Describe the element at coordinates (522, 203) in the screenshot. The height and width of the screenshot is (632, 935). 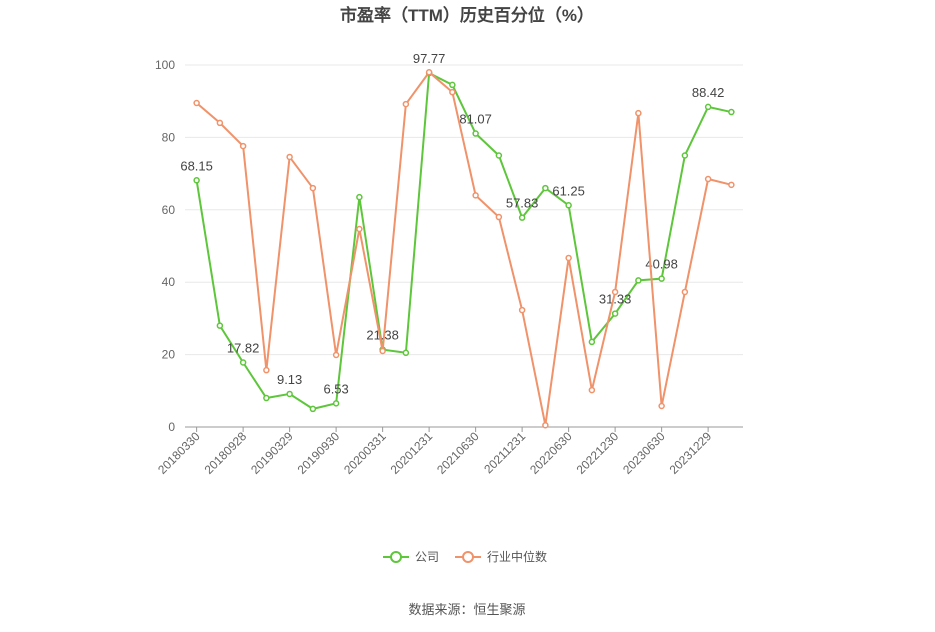
I see `data-label: 57.83` at that location.